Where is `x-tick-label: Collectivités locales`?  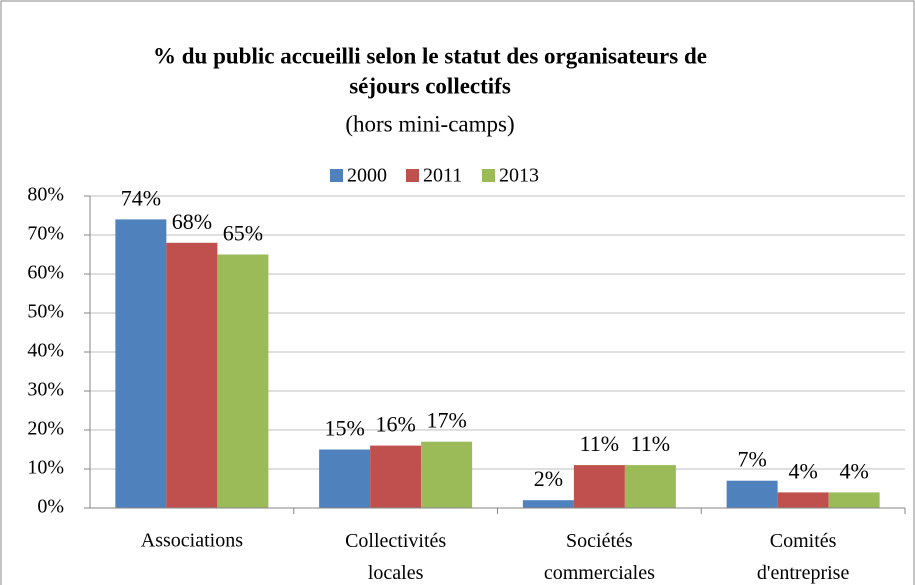 x-tick-label: Collectivités locales is located at coordinates (395, 557).